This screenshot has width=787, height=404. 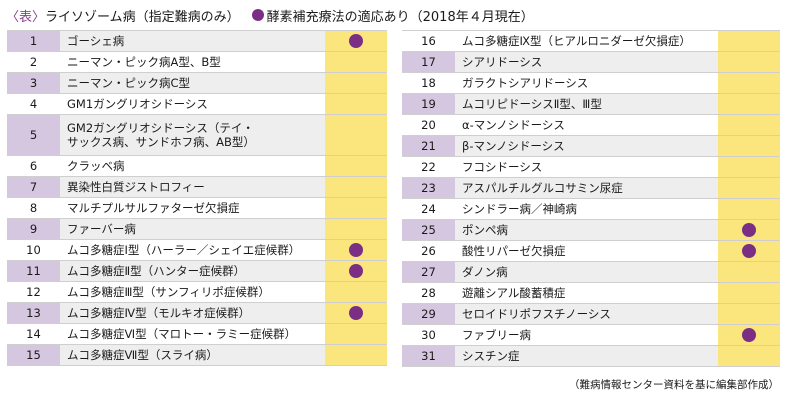 I want to click on disease-name: ニーマン・ピック病C型, so click(x=192, y=83).